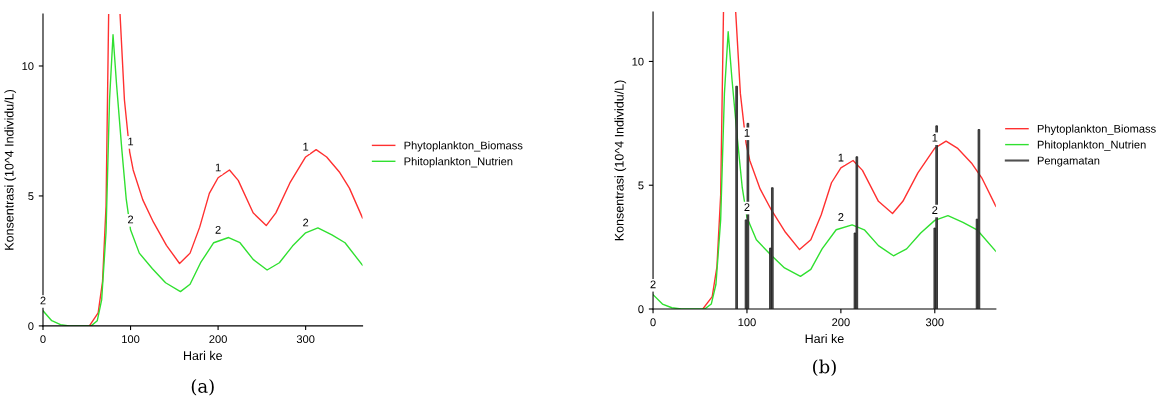 The height and width of the screenshot is (412, 1162). What do you see at coordinates (1068, 161) in the screenshot?
I see `legend-label: Pengamatan` at bounding box center [1068, 161].